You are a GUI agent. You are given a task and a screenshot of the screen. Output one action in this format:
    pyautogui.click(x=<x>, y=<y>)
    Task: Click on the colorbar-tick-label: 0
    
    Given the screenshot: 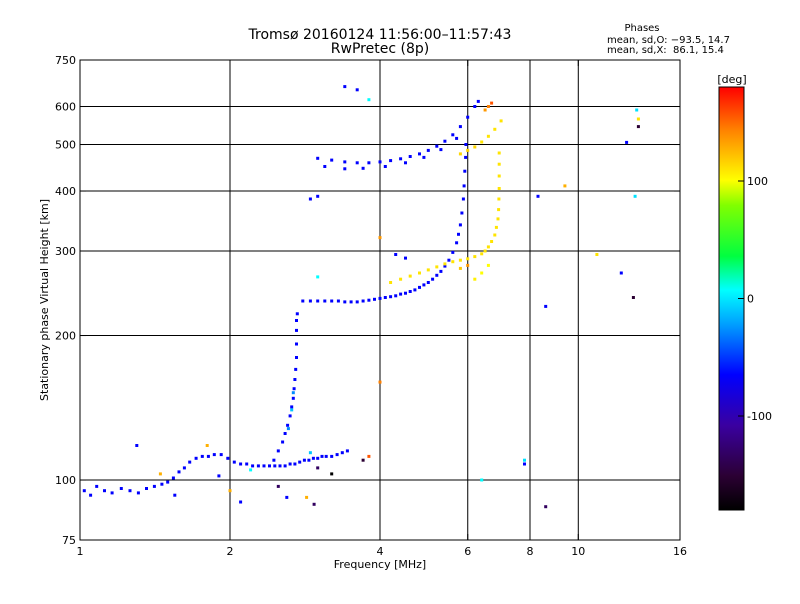 What is the action you would take?
    pyautogui.click(x=750, y=299)
    